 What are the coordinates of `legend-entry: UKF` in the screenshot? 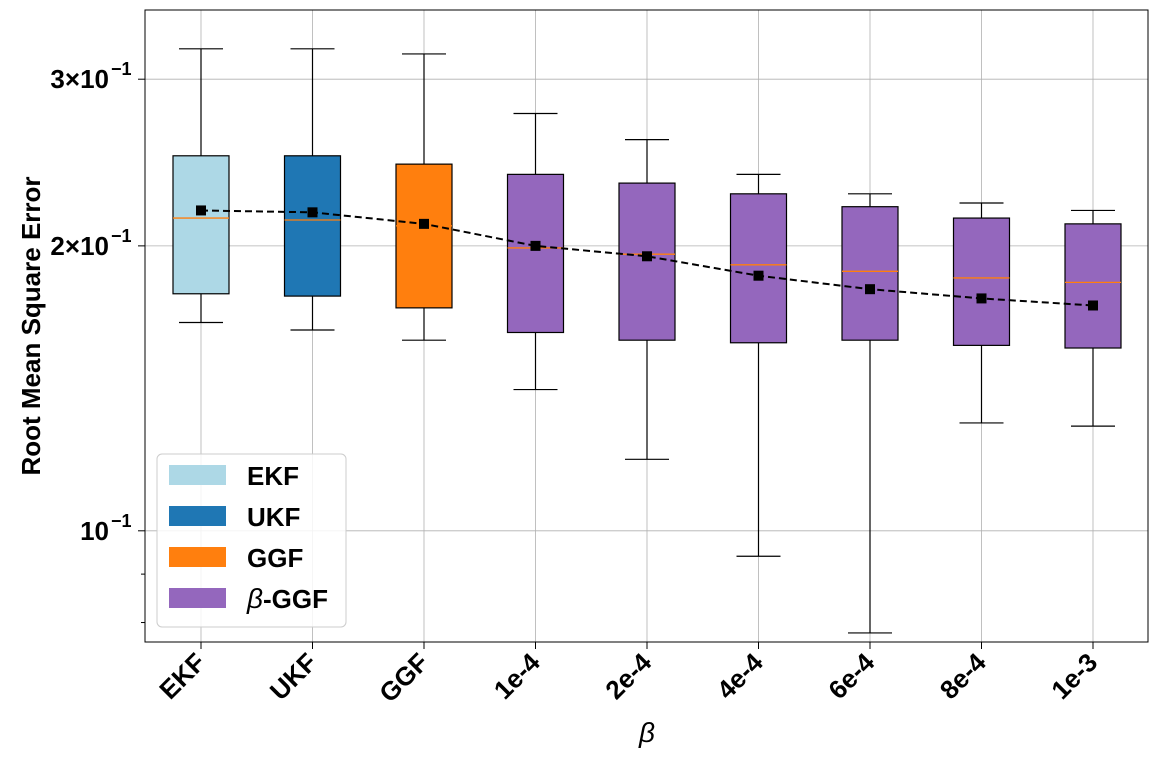 It's located at (234, 517).